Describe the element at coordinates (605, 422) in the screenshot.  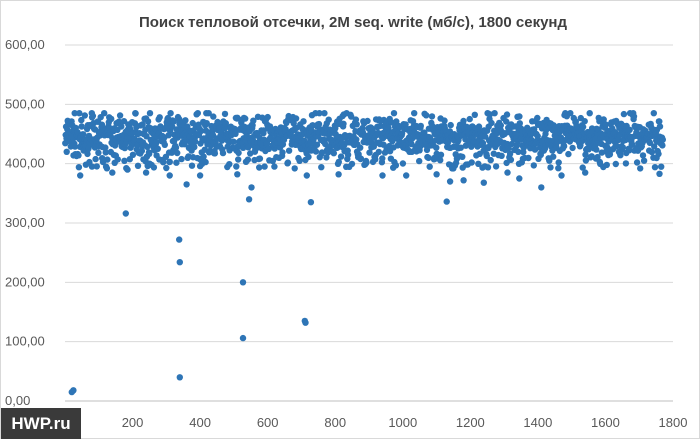
I see `x-tick-label: 1600` at that location.